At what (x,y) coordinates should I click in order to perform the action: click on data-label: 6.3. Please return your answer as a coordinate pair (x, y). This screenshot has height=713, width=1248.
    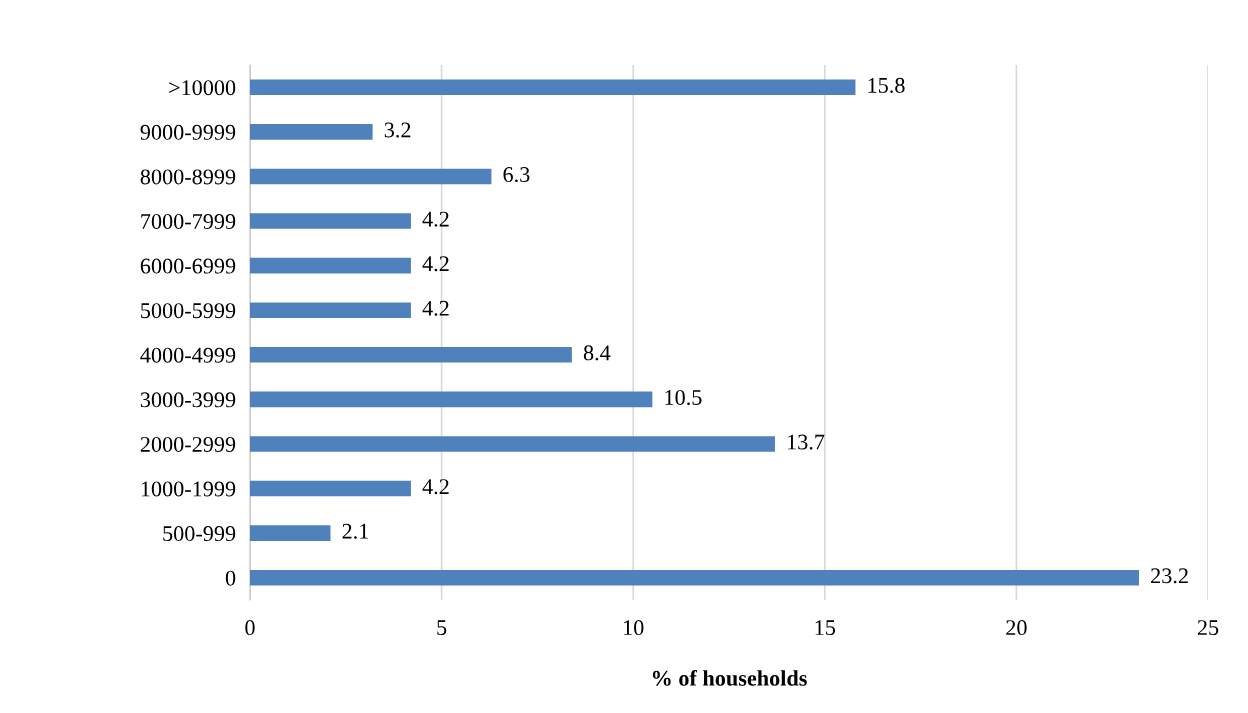
    Looking at the image, I should click on (516, 175).